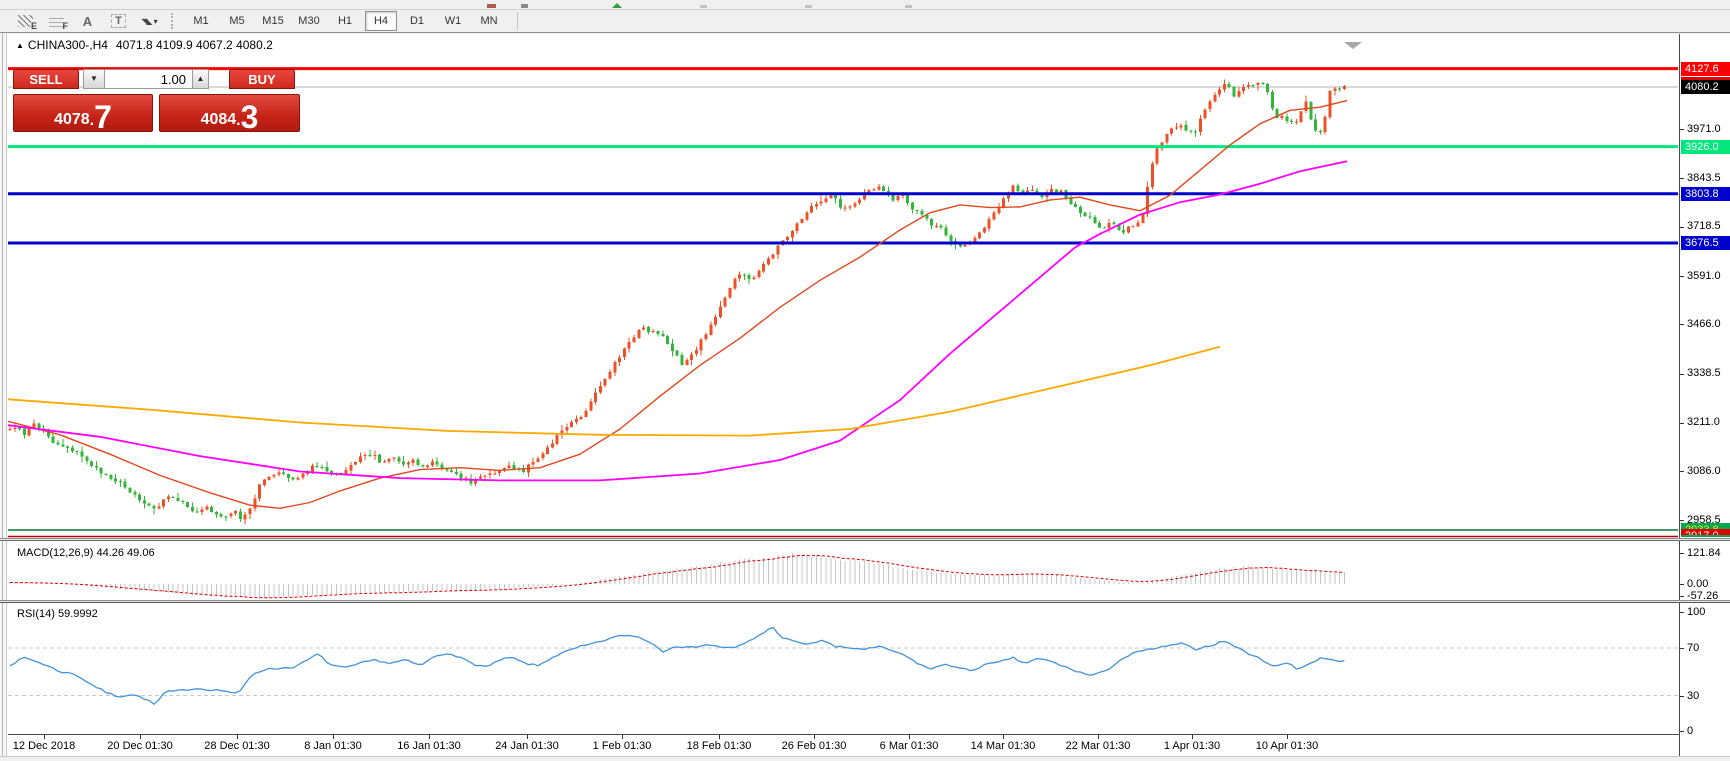 This screenshot has height=761, width=1730. Describe the element at coordinates (46, 79) in the screenshot. I see `sell-button: SELL` at that location.